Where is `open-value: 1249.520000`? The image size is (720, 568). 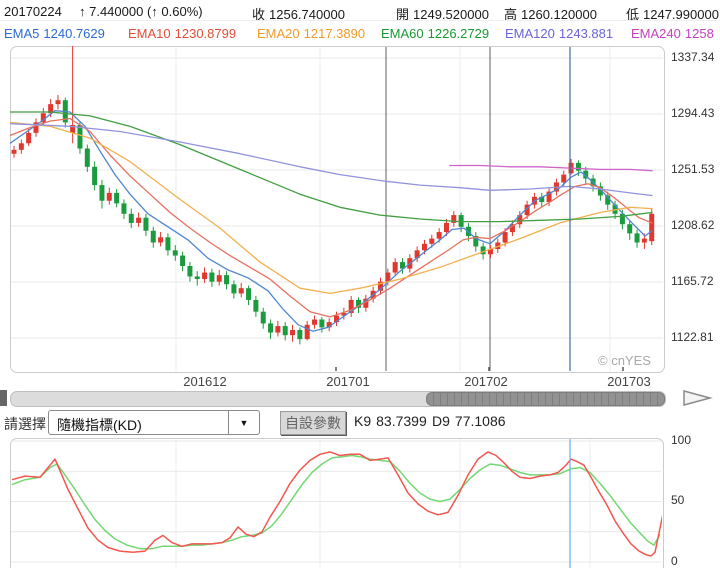 open-value: 1249.520000 is located at coordinates (451, 14).